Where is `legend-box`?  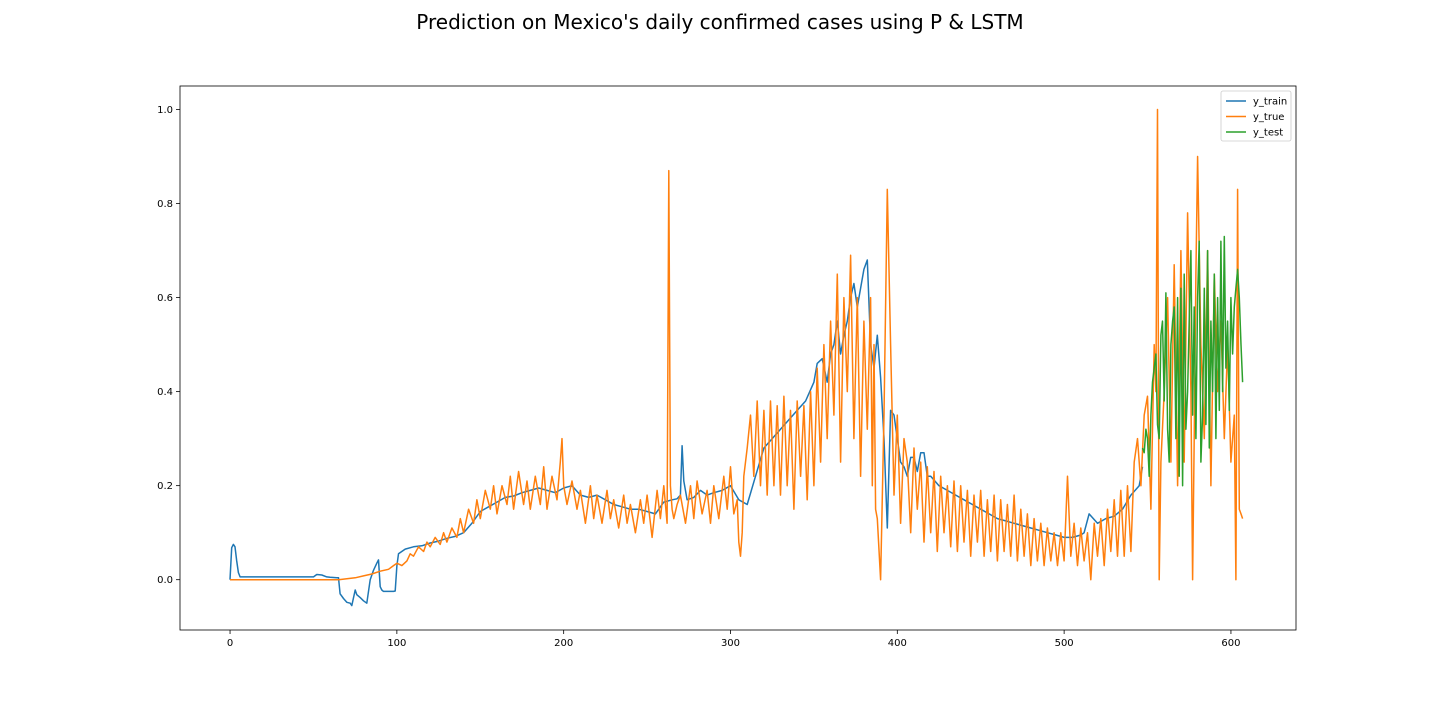
legend-box is located at coordinates (1256, 116).